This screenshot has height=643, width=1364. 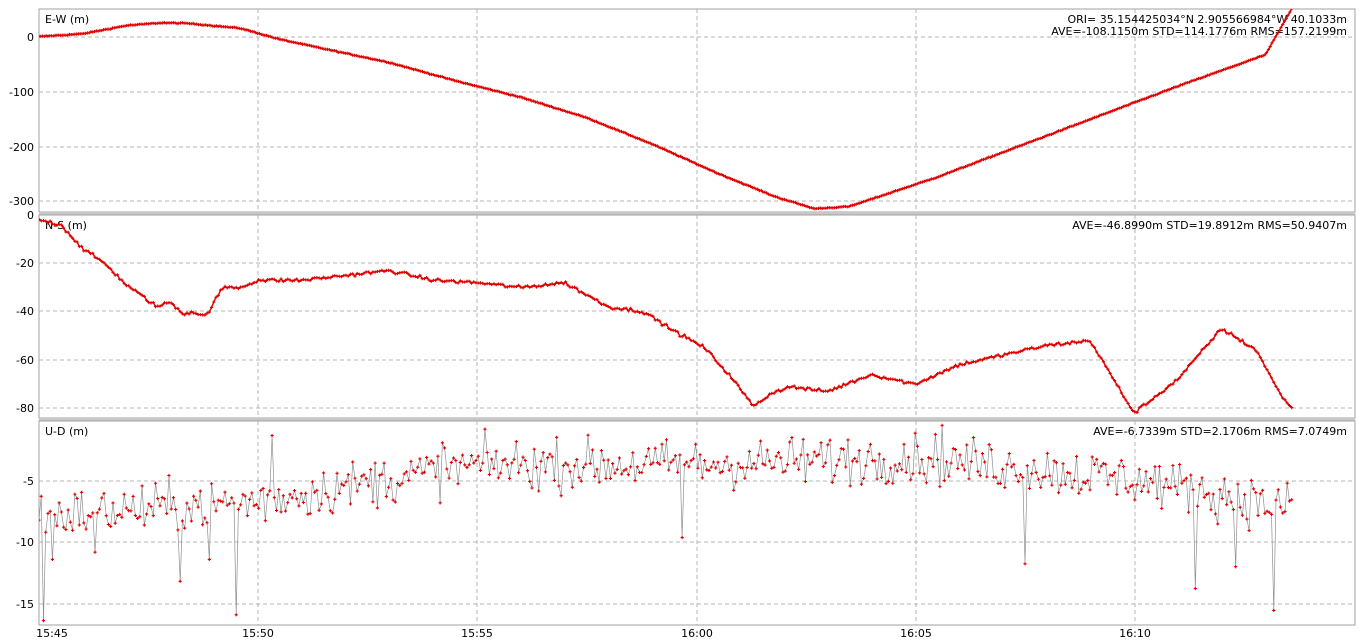 I want to click on x-tick-label: 16:05, so click(x=916, y=633).